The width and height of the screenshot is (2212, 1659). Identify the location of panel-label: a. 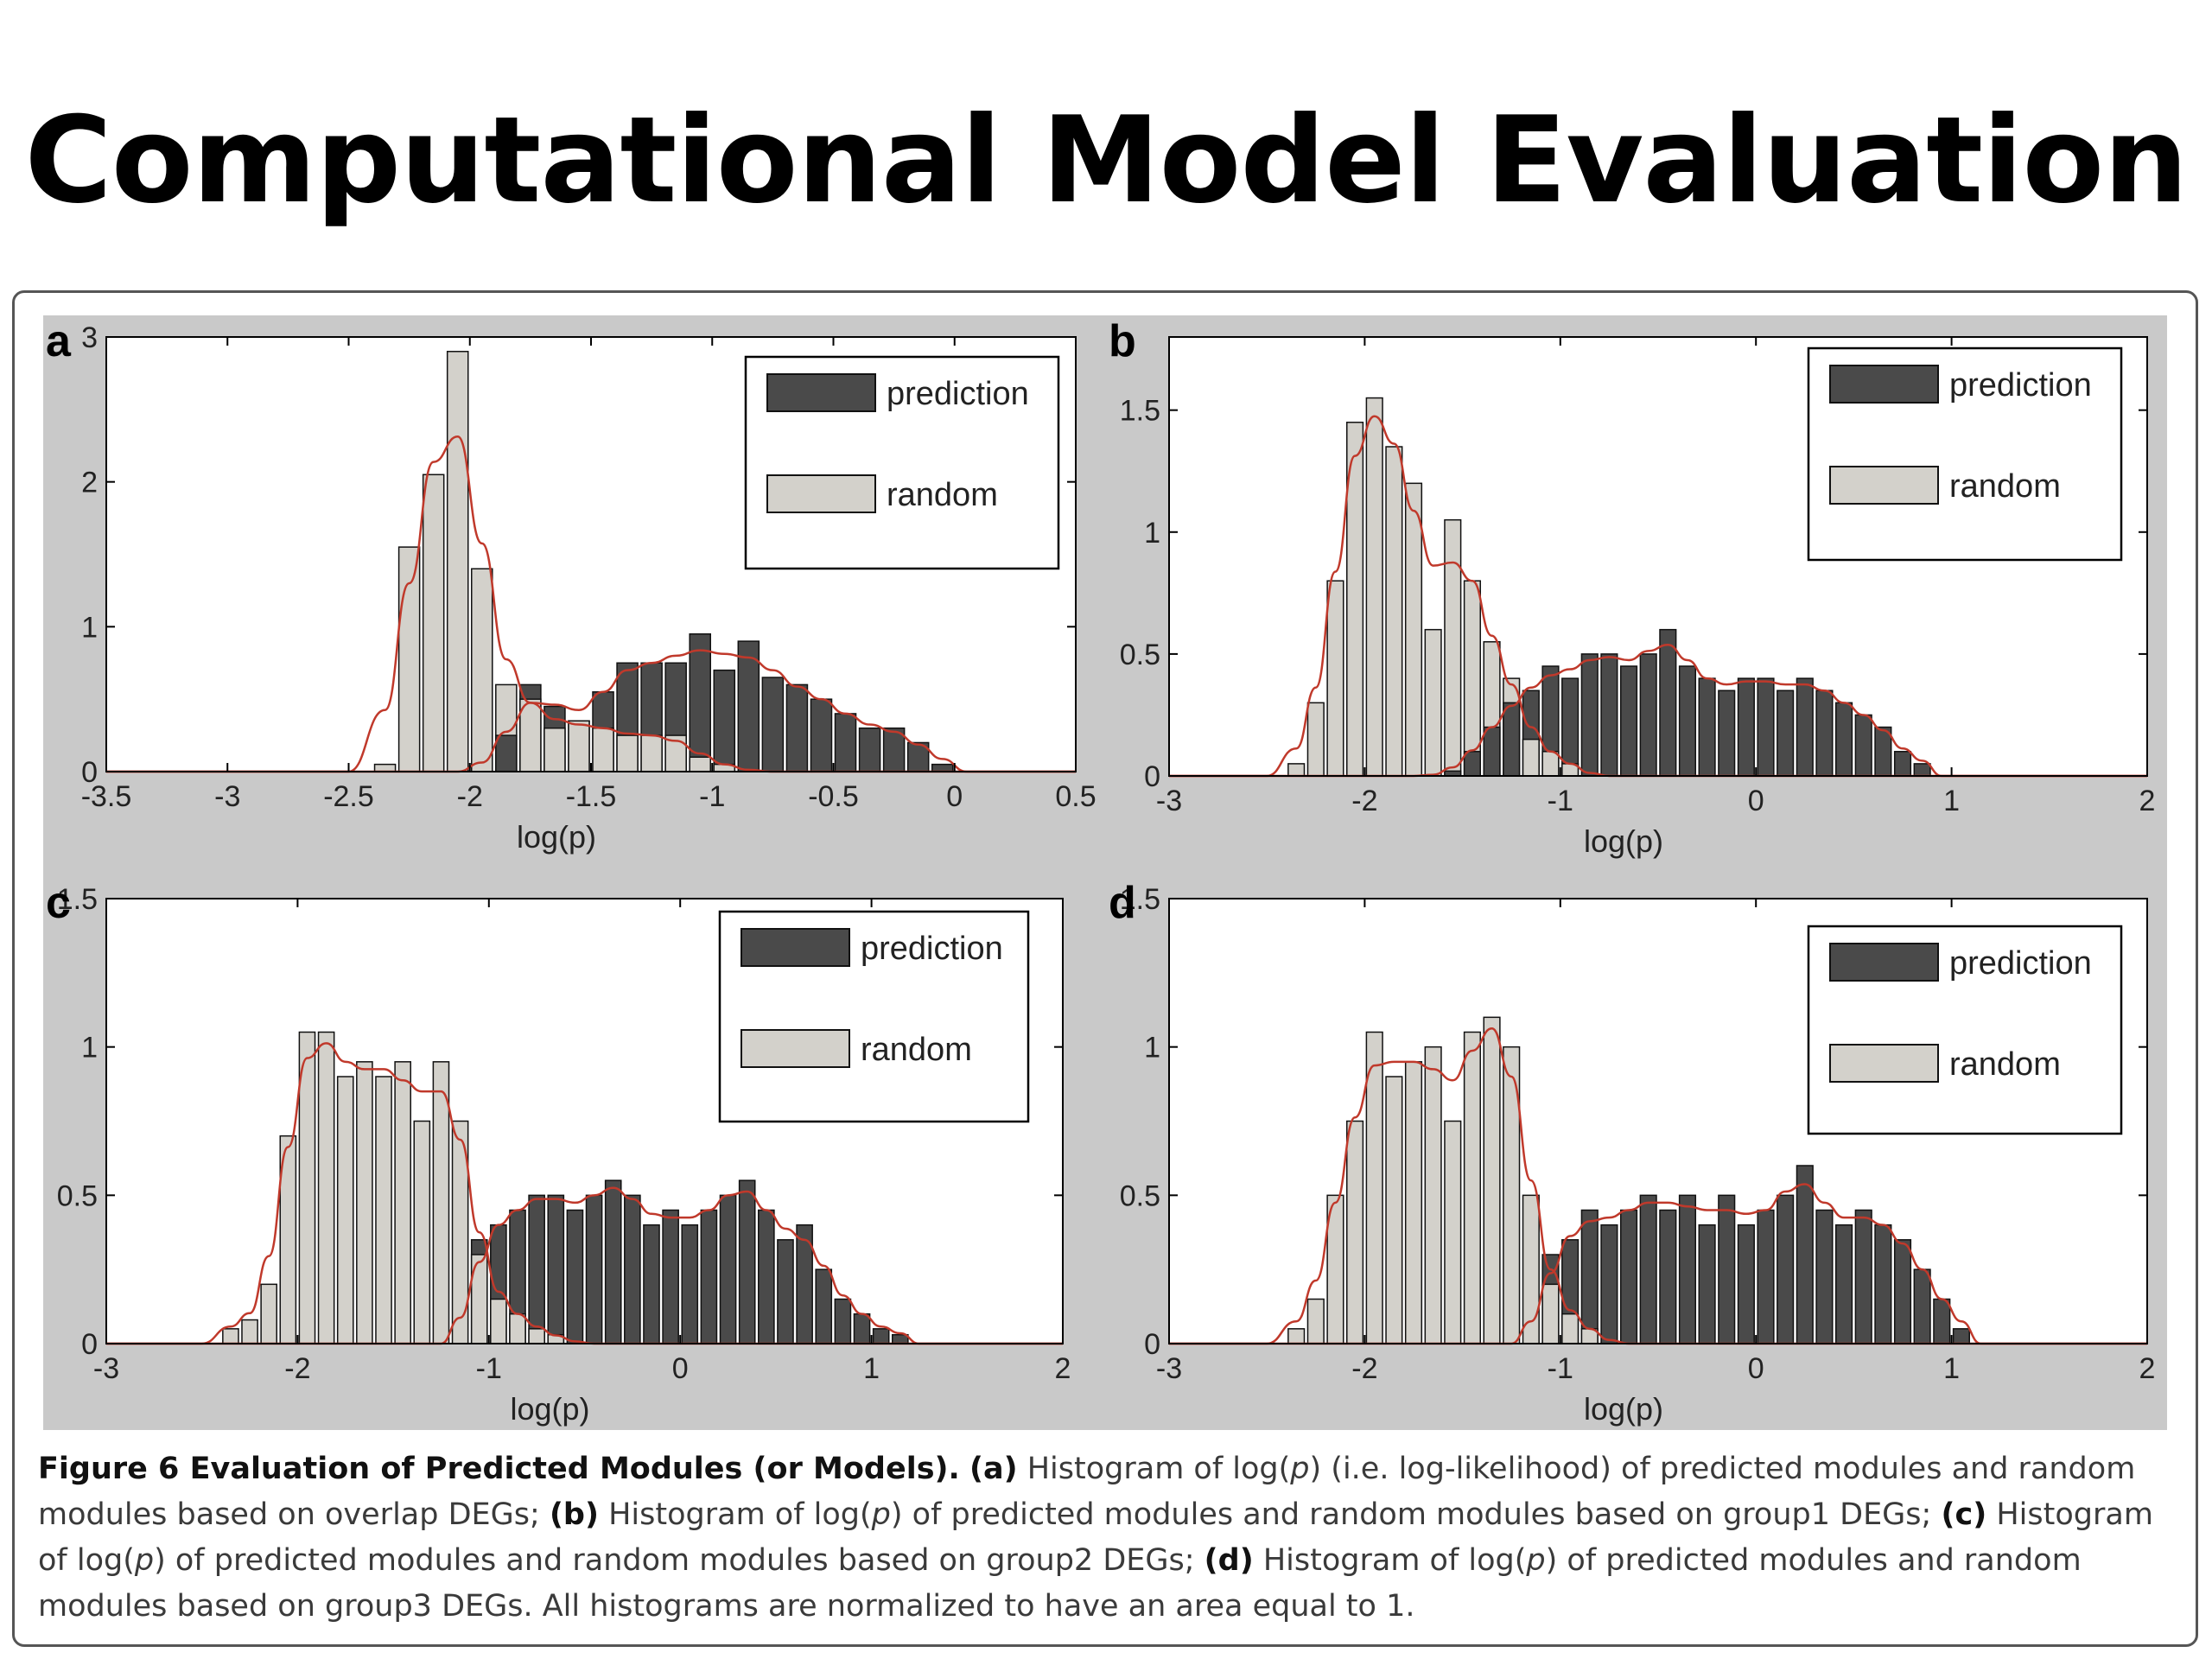
(59, 341).